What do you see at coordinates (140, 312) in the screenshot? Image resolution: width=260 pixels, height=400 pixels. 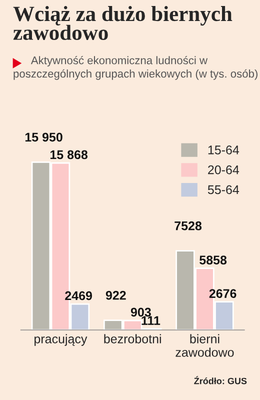 I see `data-label: 903` at bounding box center [140, 312].